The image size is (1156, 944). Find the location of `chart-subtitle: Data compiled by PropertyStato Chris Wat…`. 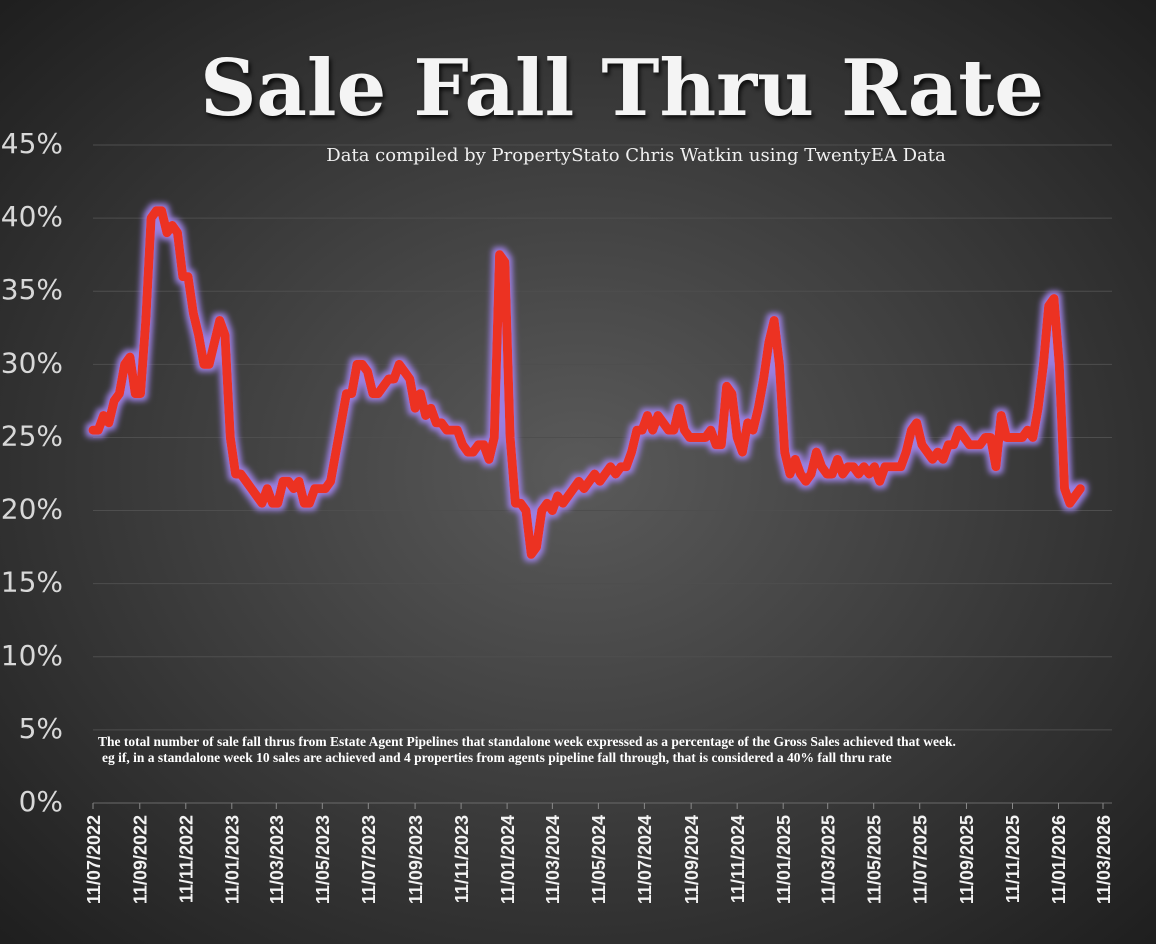

chart-subtitle: Data compiled by PropertyStato Chris Wat… is located at coordinates (636, 155).